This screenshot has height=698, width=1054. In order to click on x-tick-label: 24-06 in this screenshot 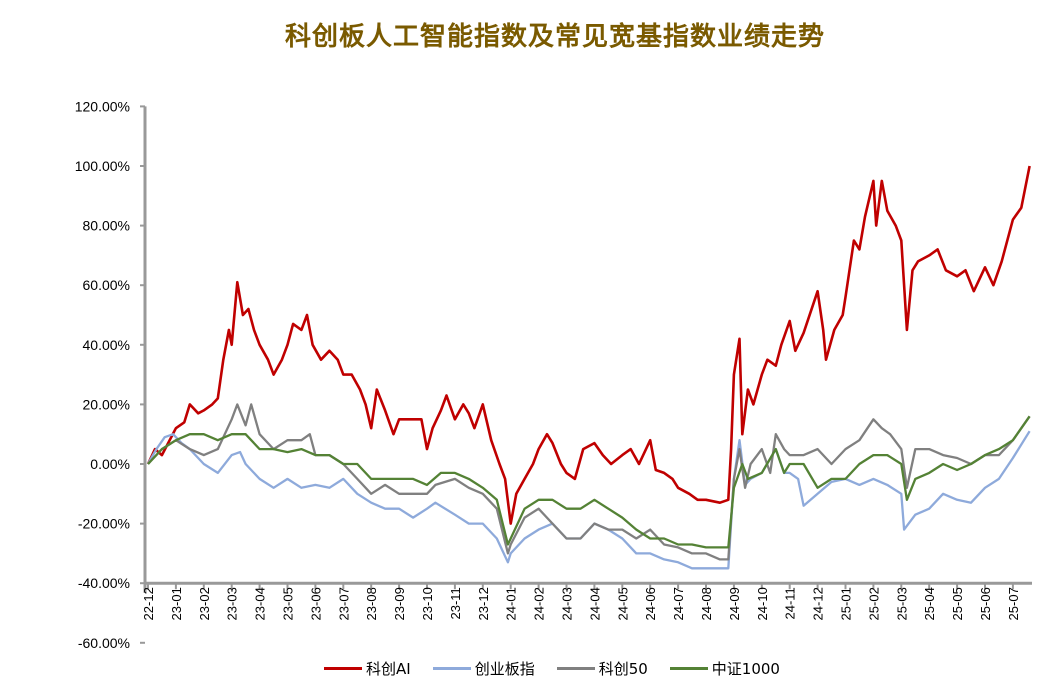, I will do `click(650, 603)`.